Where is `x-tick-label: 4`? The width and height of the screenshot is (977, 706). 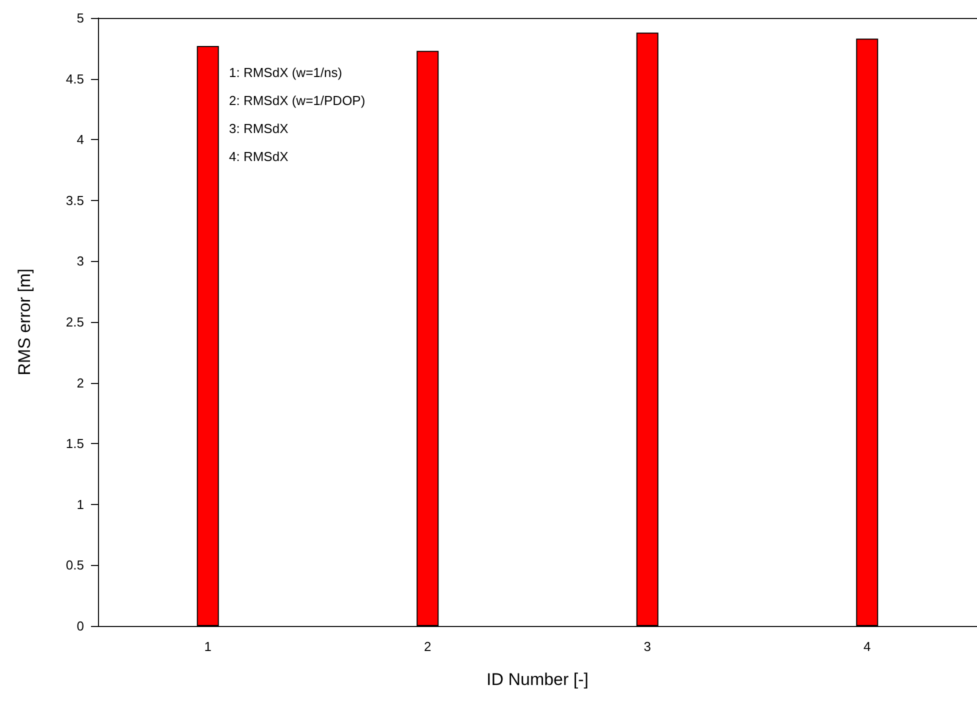
x-tick-label: 4 is located at coordinates (867, 646).